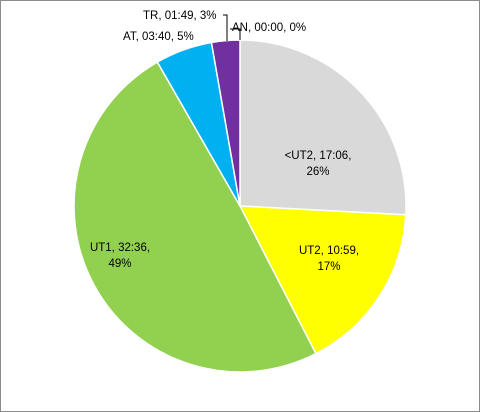 This screenshot has height=412, width=480. I want to click on data-label-ut1-line2: 49%, so click(119, 264).